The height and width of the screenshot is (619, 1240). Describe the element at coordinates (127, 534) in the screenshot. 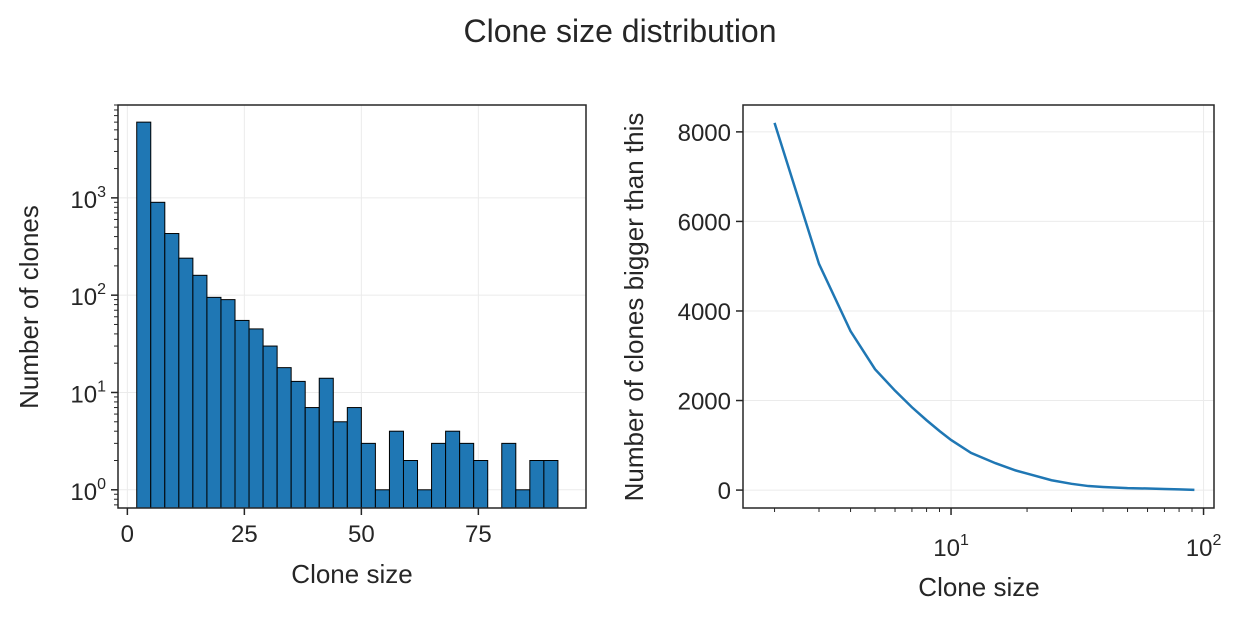

I see `histogram-x-tick-label: 0` at that location.